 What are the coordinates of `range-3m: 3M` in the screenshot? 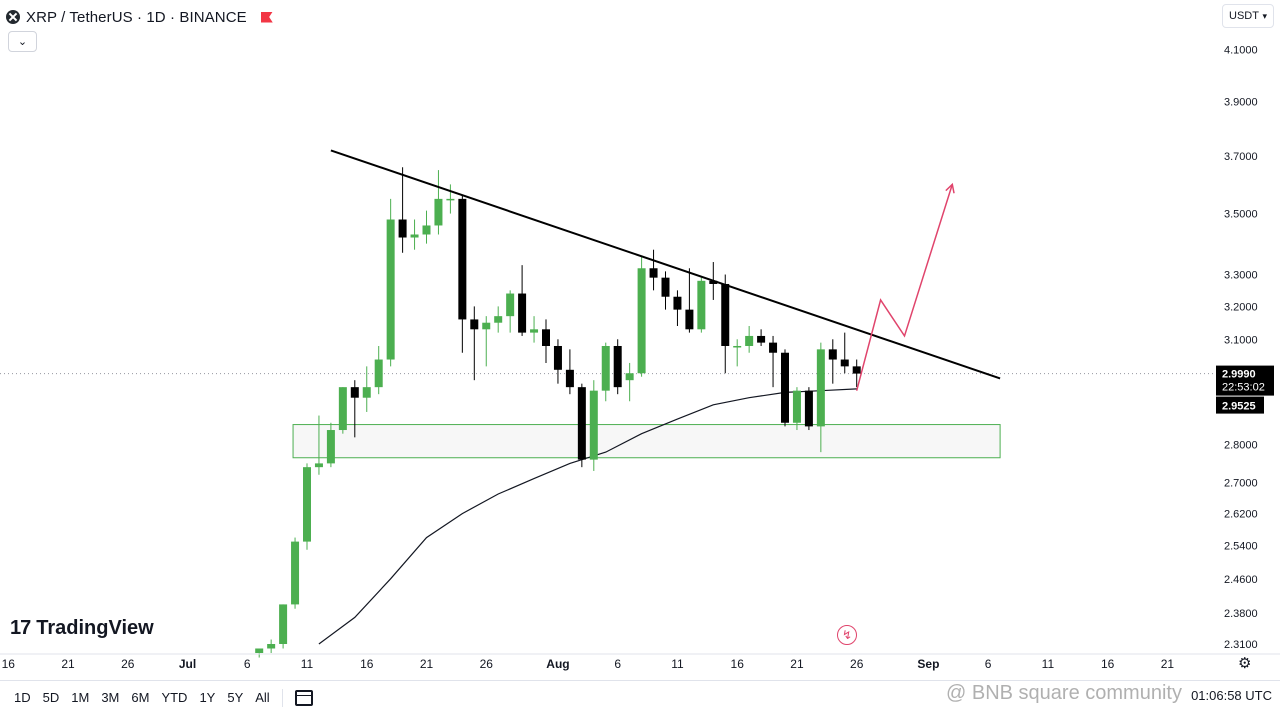 It's located at (110, 697).